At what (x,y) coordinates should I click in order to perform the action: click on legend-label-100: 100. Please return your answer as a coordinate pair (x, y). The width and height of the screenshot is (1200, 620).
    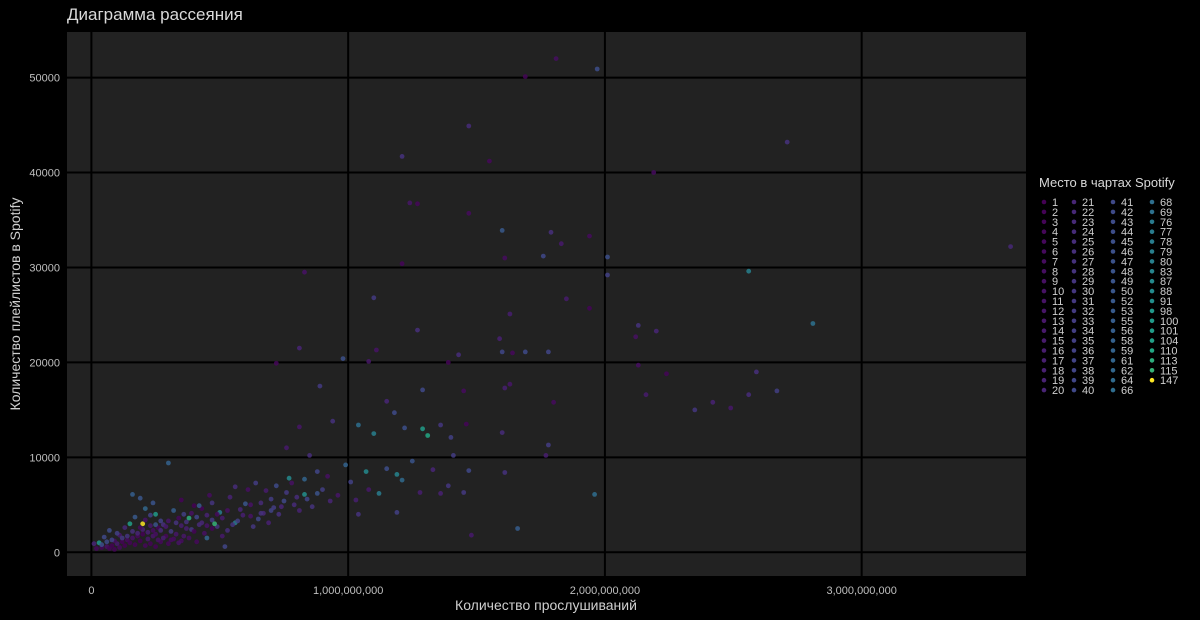
    Looking at the image, I should click on (1169, 322).